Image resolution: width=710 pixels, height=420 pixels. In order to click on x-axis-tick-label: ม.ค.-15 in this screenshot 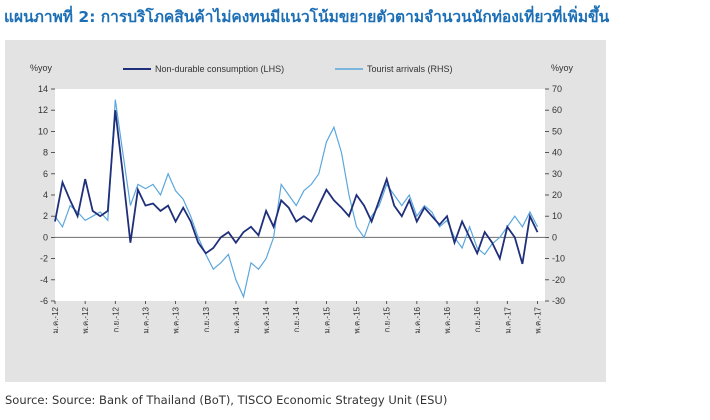, I will do `click(326, 319)`.